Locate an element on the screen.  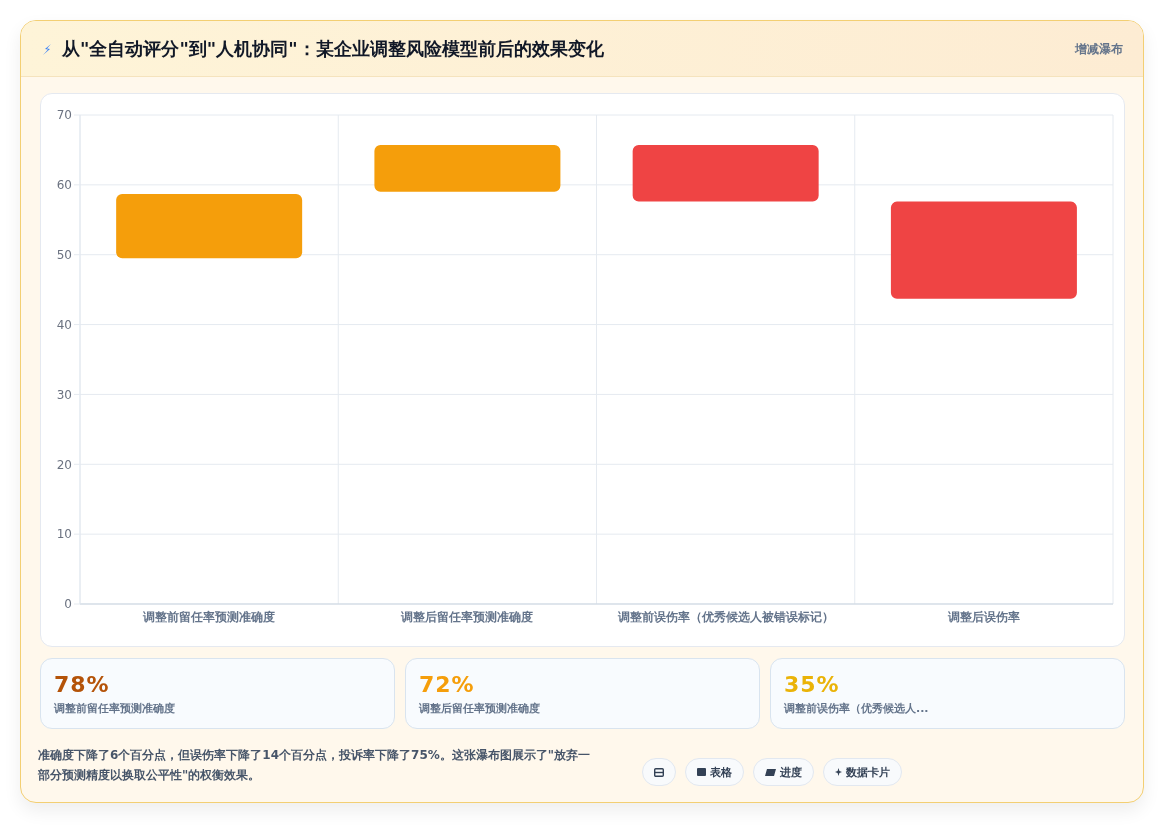
y-tick-label: 40 is located at coordinates (64, 324).